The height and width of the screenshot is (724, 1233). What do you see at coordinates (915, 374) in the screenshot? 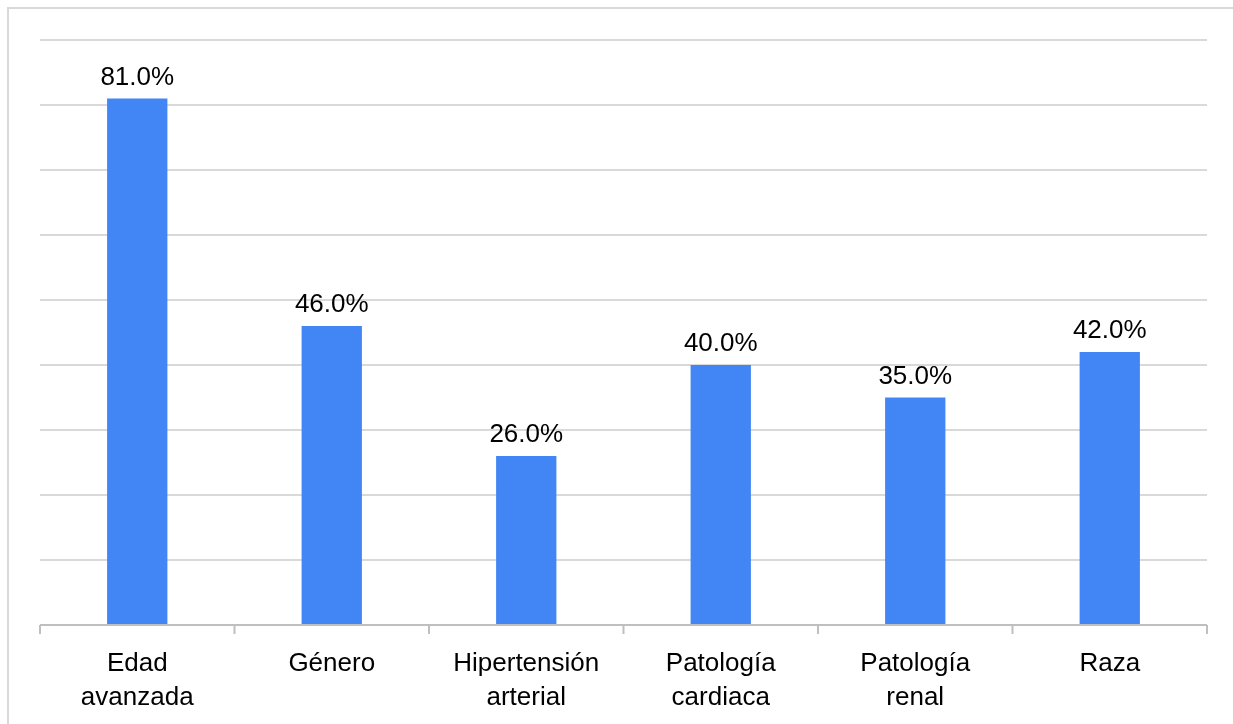
I see `data-label: 35.0%` at bounding box center [915, 374].